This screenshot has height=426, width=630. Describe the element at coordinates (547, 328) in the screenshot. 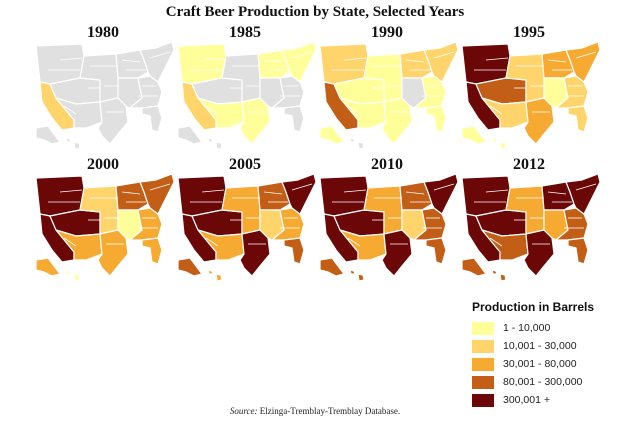

I see `legend-item: 1 - 10,000` at that location.